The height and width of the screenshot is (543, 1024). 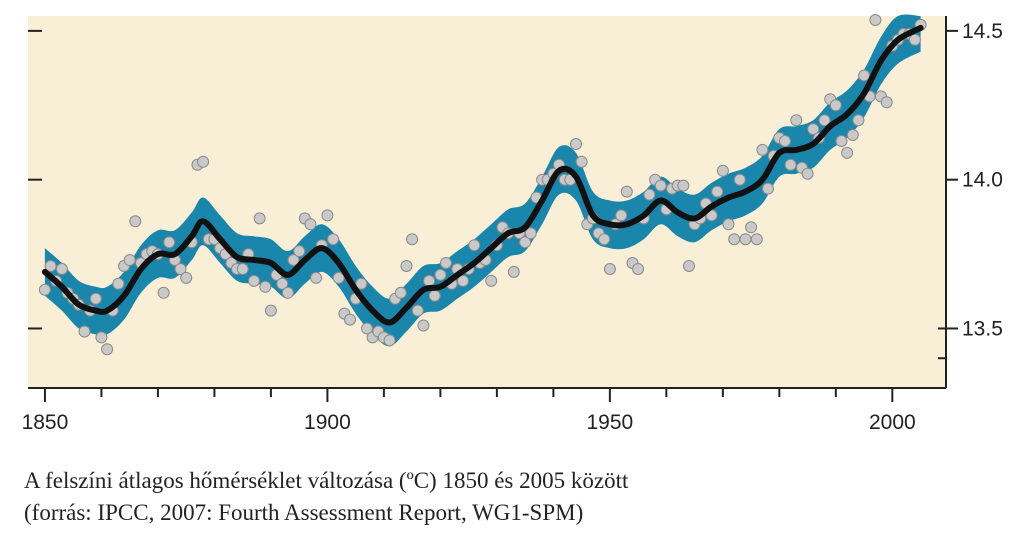 I want to click on y-tick-label: 14.0, so click(x=982, y=180).